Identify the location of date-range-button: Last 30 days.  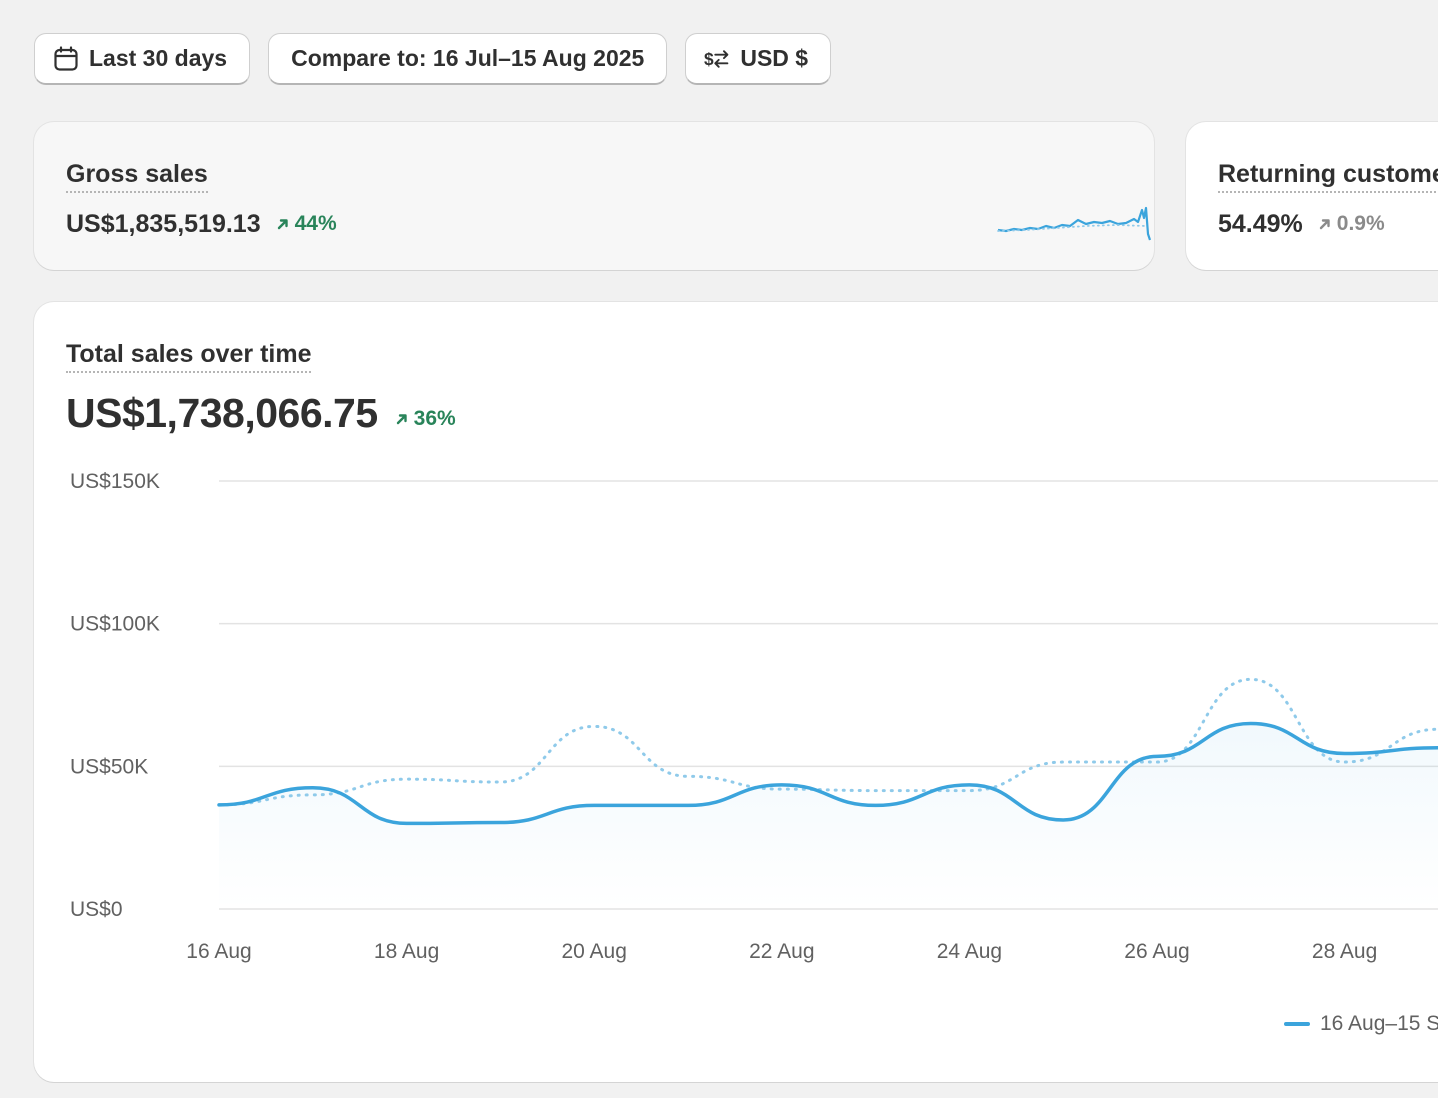
(142, 59).